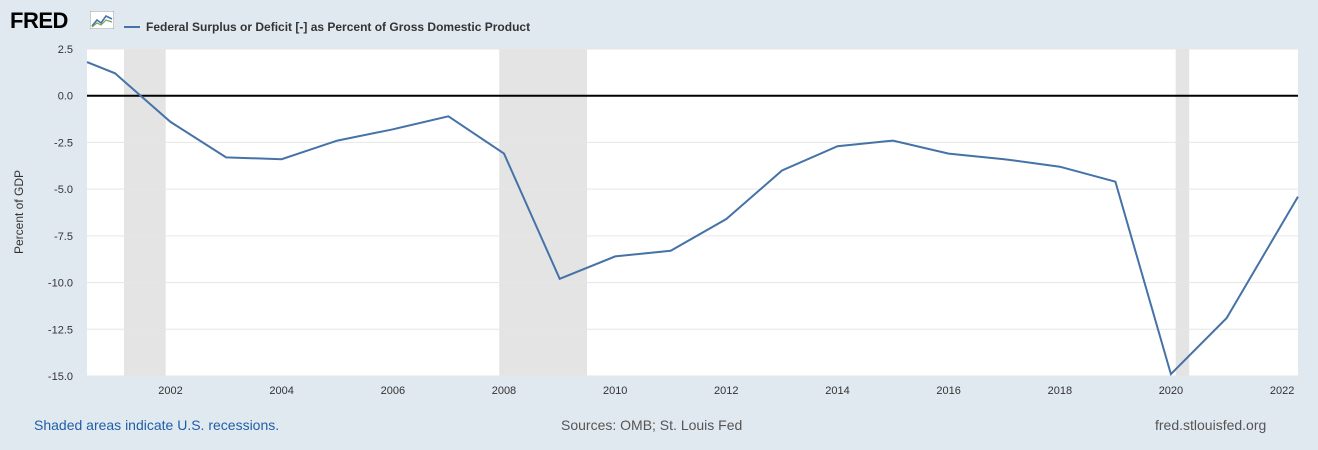 Image resolution: width=1318 pixels, height=450 pixels. I want to click on x-tick-label: 2004, so click(281, 391).